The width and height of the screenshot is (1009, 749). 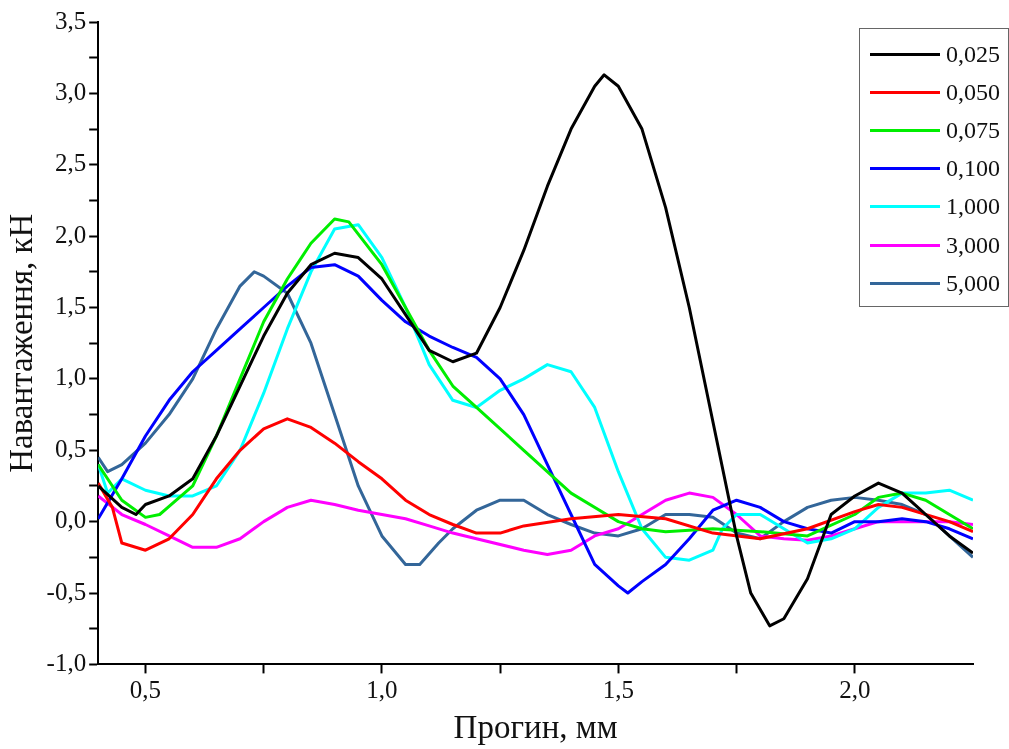 I want to click on y-tick-label: 3,0, so click(x=70, y=91).